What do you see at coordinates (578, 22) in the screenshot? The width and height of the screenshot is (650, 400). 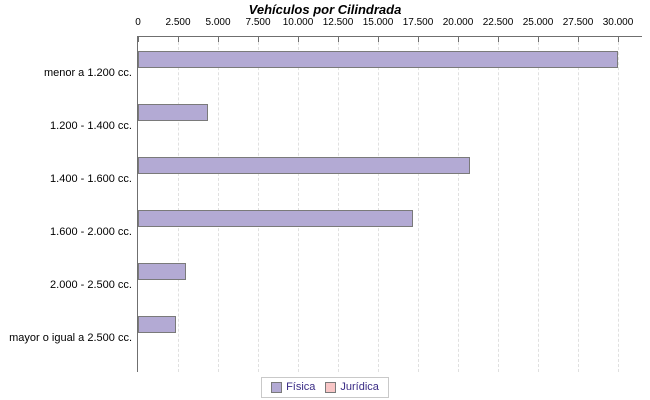 I see `x-axis-tick-label: 27.500` at bounding box center [578, 22].